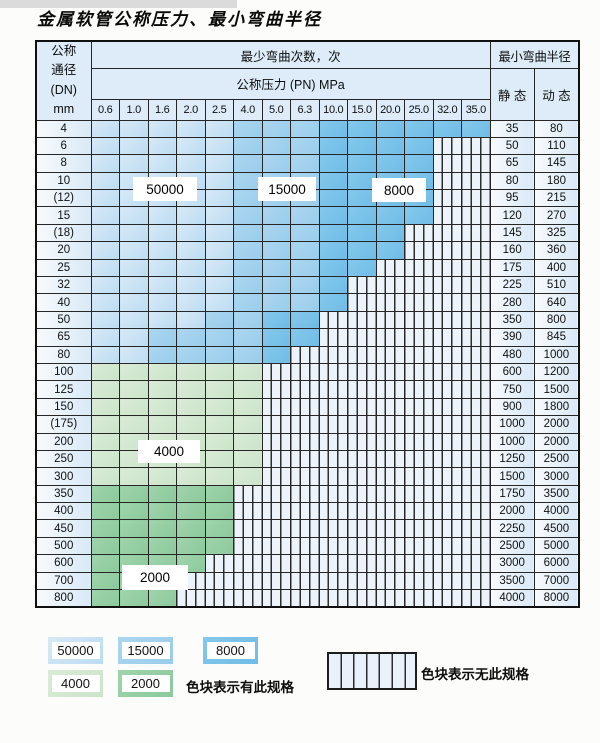  I want to click on table-row: 700 3500 7000, so click(307, 581).